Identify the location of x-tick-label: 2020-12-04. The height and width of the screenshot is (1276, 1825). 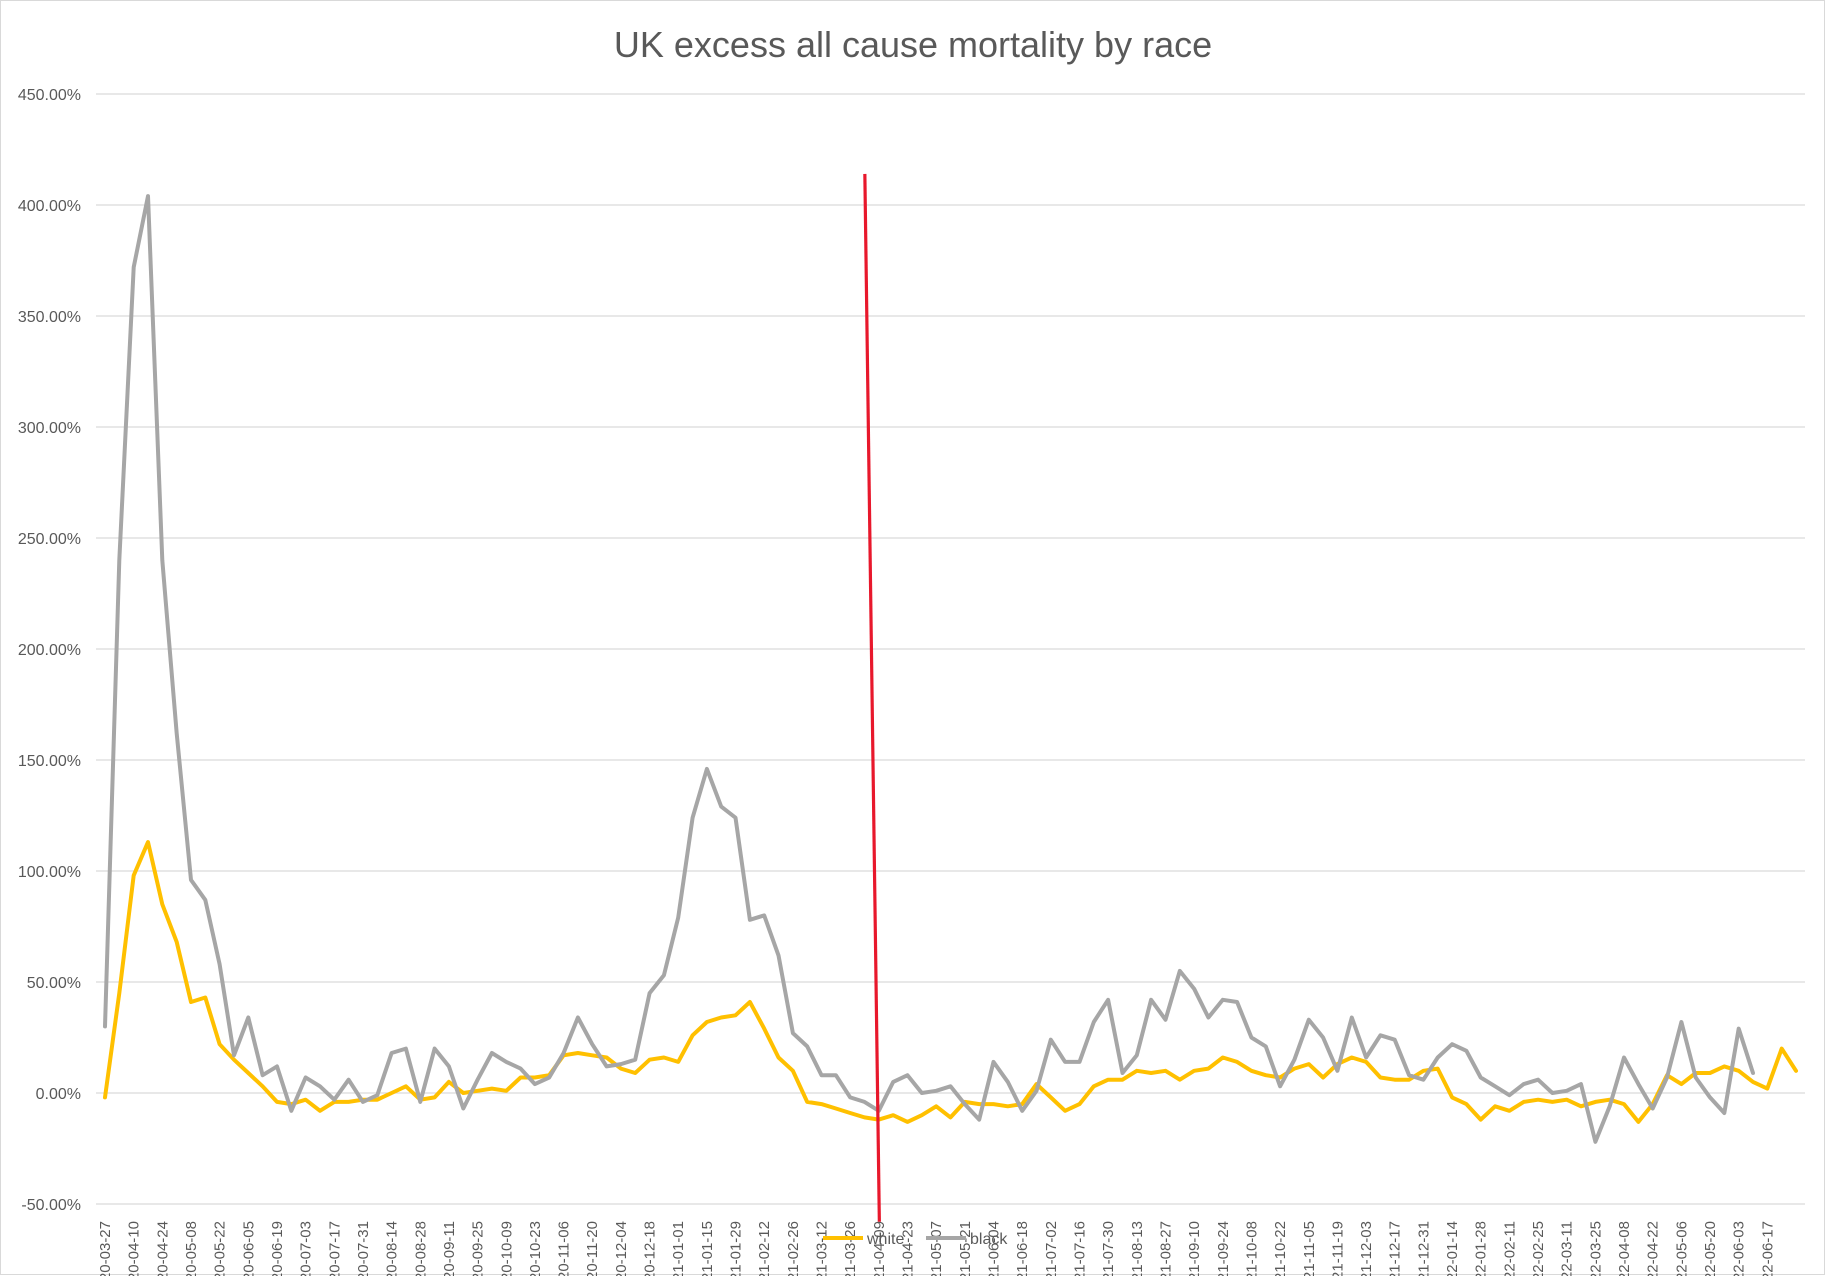
(621, 1248).